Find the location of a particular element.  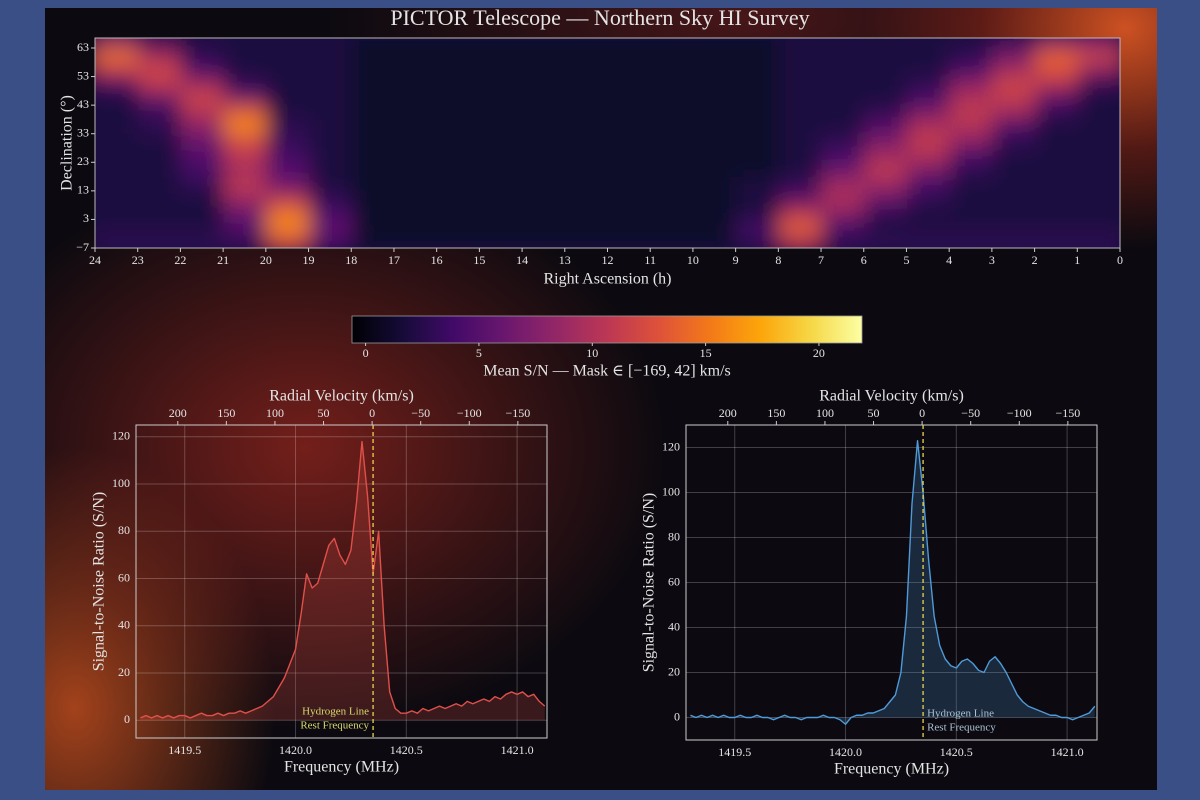

x-tick-label: 2 is located at coordinates (1035, 260).